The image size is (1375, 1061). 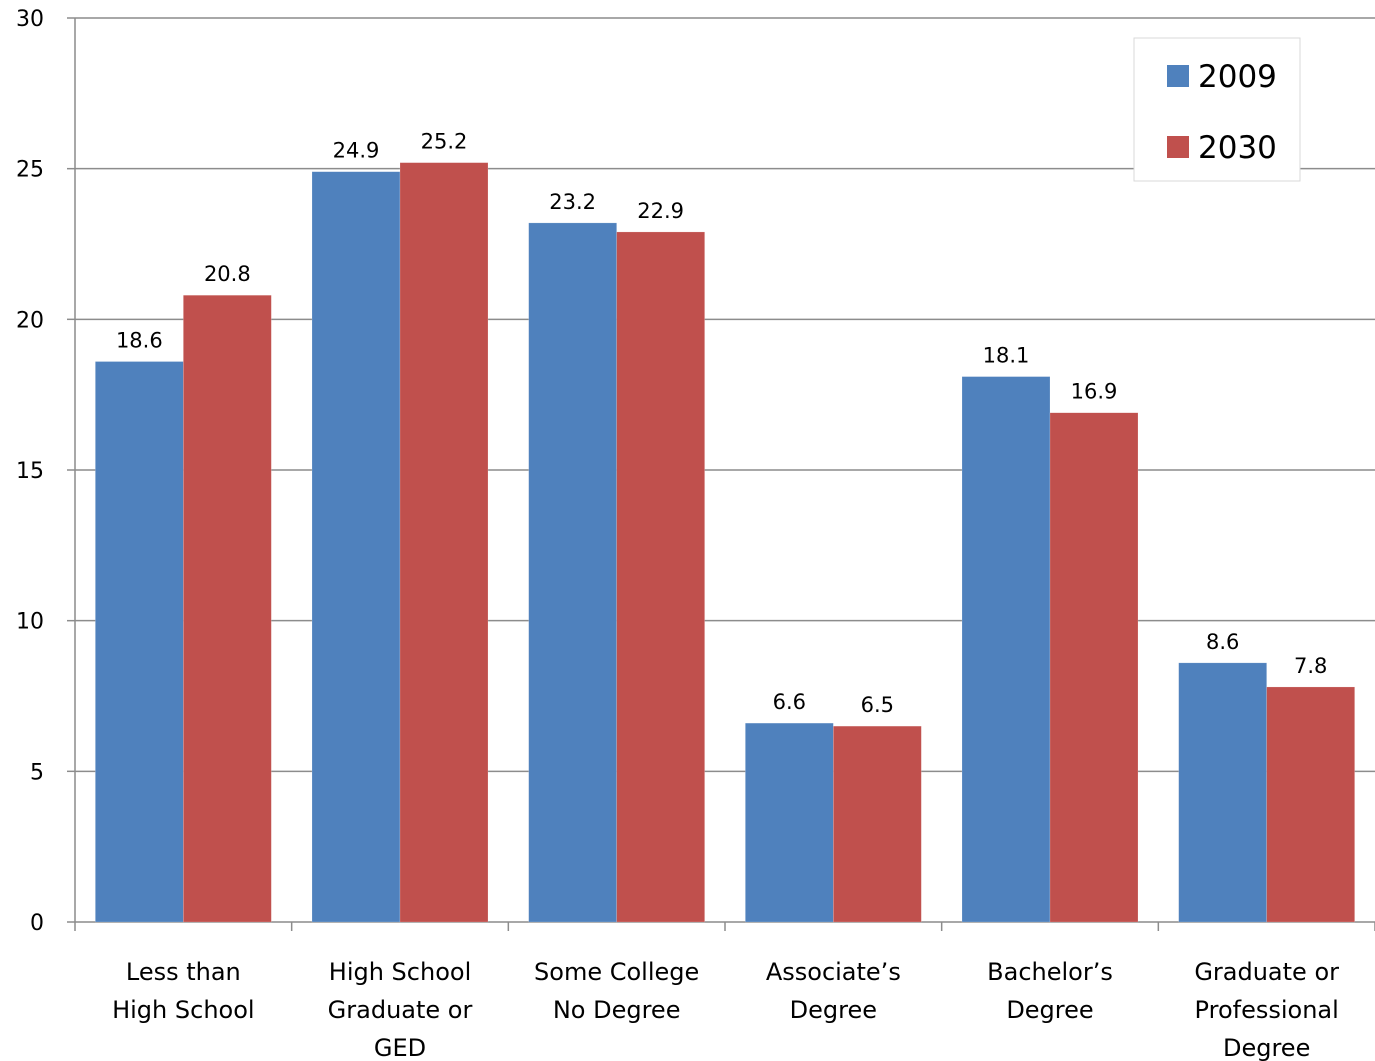 What do you see at coordinates (183, 972) in the screenshot?
I see `x-category-line: Less than` at bounding box center [183, 972].